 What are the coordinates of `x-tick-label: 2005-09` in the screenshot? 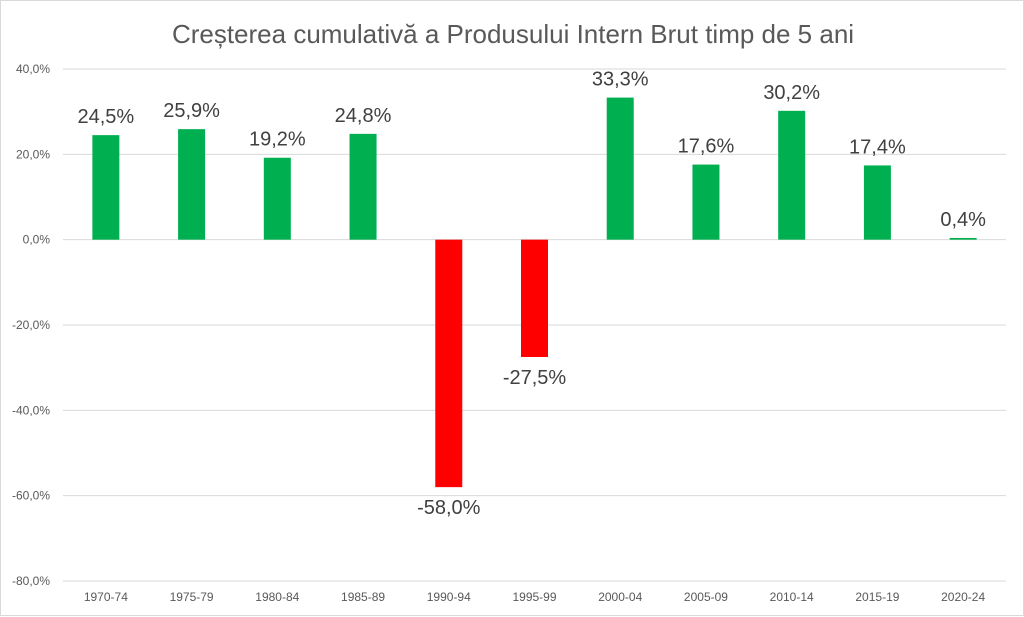 It's located at (706, 597).